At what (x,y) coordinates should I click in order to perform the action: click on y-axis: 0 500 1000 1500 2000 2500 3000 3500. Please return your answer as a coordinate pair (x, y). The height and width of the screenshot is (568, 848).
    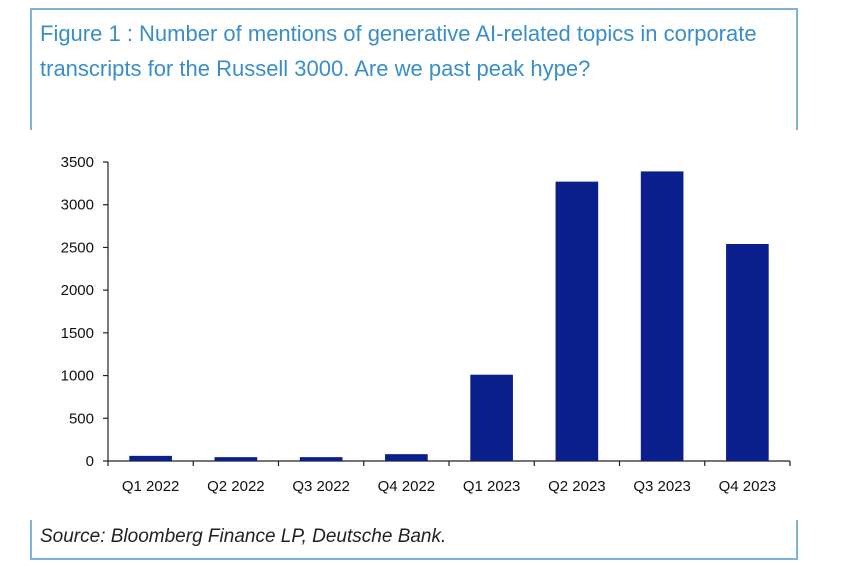
    Looking at the image, I should click on (85, 312).